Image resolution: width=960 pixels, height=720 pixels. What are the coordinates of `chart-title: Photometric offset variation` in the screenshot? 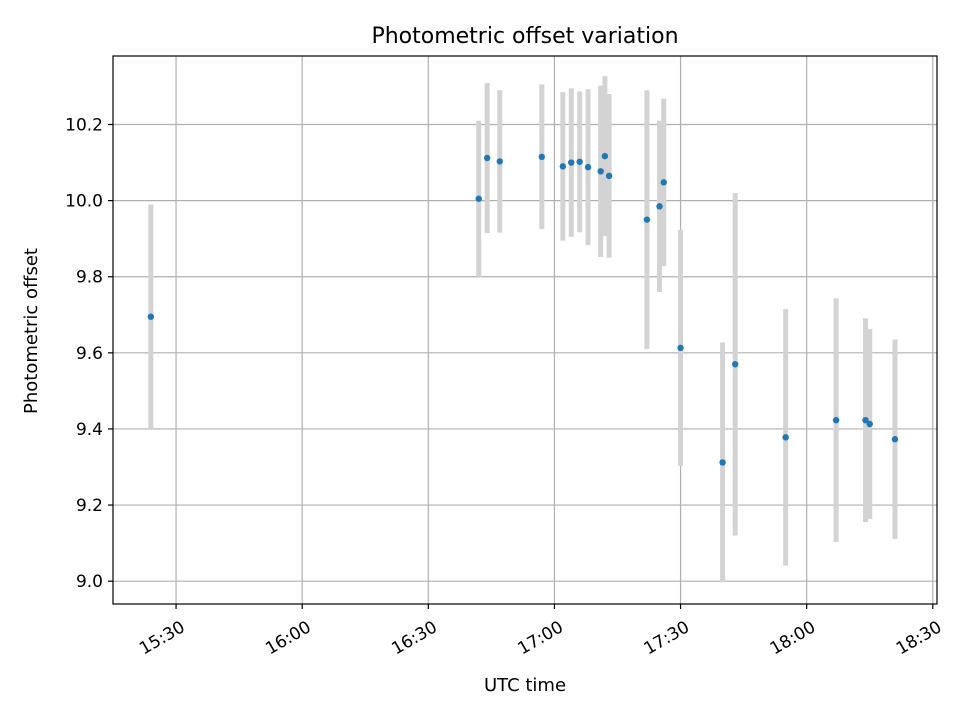 It's located at (524, 36).